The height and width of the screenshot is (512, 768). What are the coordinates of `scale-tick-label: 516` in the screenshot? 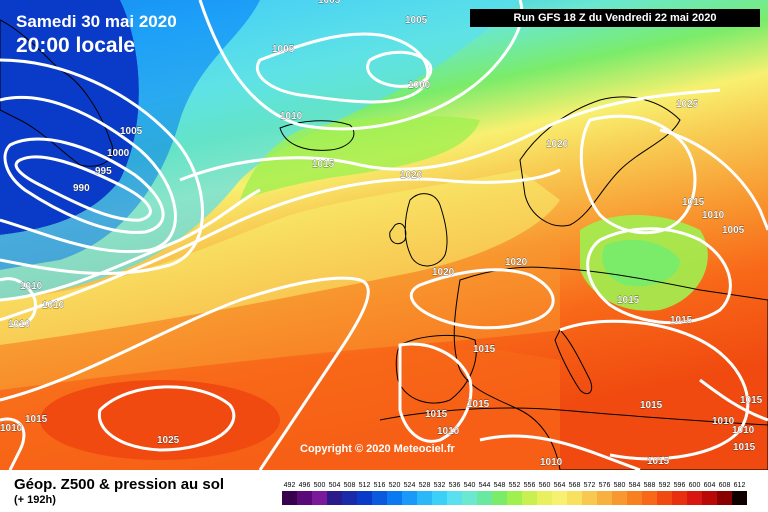 It's located at (380, 485).